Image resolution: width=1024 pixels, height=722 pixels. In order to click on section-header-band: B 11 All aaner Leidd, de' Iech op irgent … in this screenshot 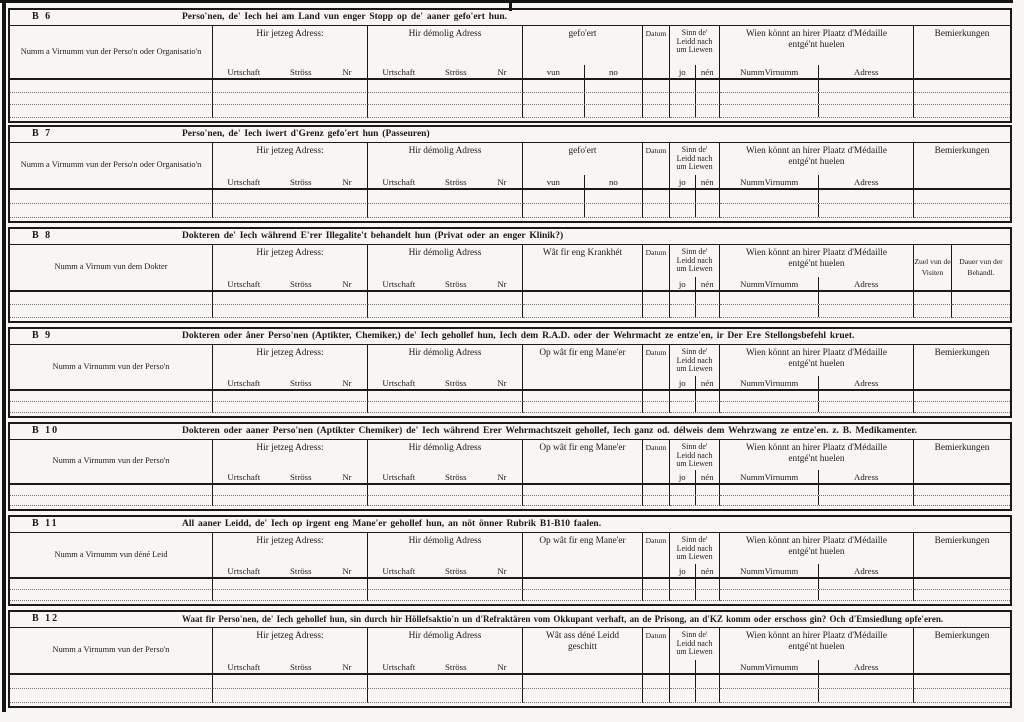, I will do `click(510, 525)`.